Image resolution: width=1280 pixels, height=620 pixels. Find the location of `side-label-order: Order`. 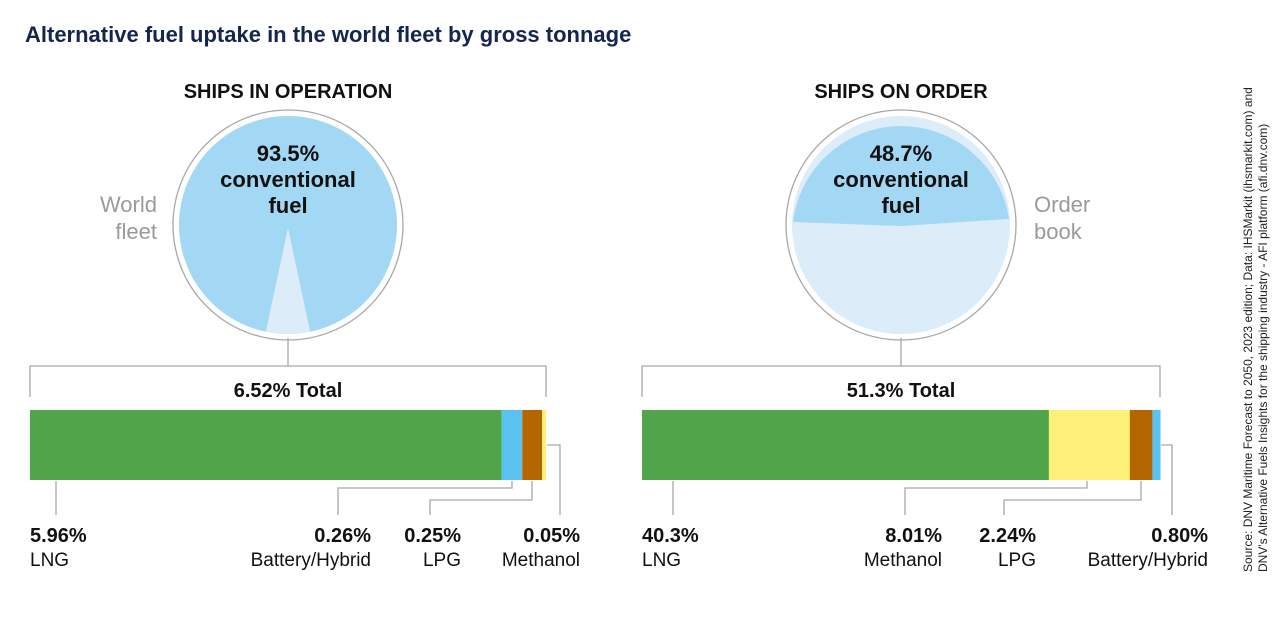

side-label-order: Order is located at coordinates (1062, 204).